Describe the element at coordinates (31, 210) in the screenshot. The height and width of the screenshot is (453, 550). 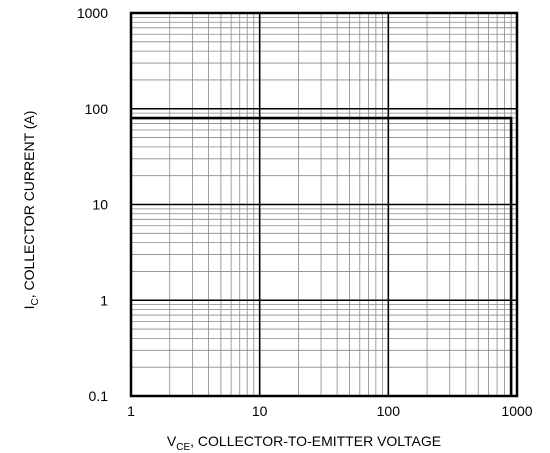
I see `y-axis-label: IC, COLLECTOR CURRENT (A)` at that location.